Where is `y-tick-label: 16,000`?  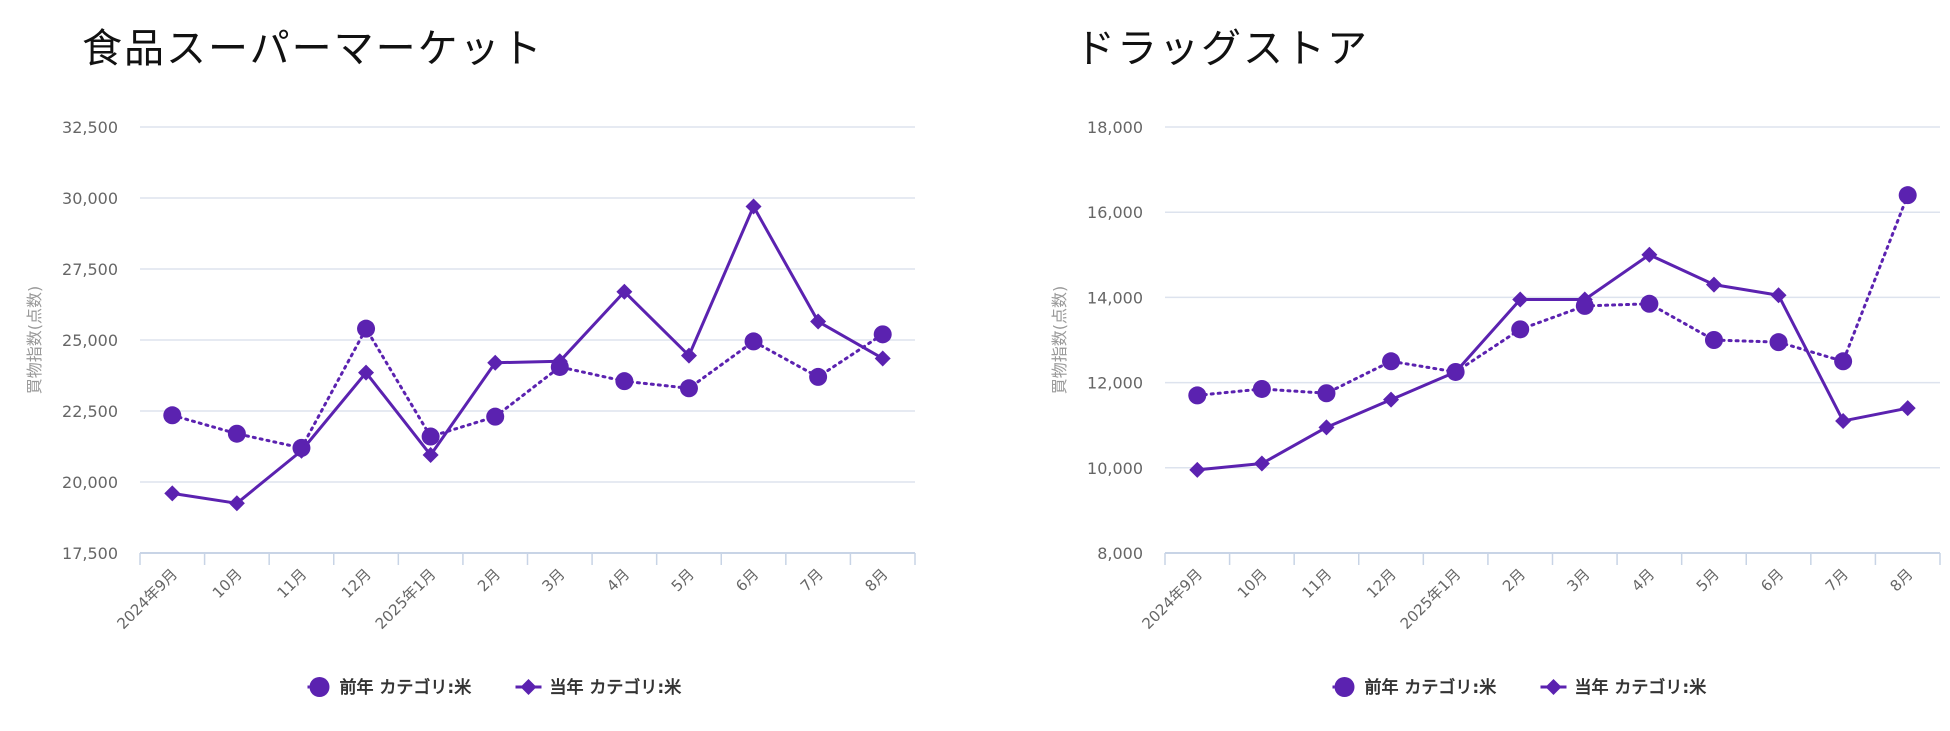 y-tick-label: 16,000 is located at coordinates (1115, 212).